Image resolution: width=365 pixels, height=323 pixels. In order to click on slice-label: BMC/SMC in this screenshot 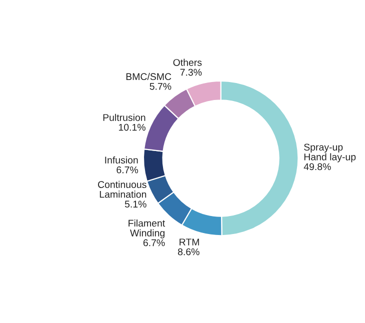, I will do `click(149, 76)`.